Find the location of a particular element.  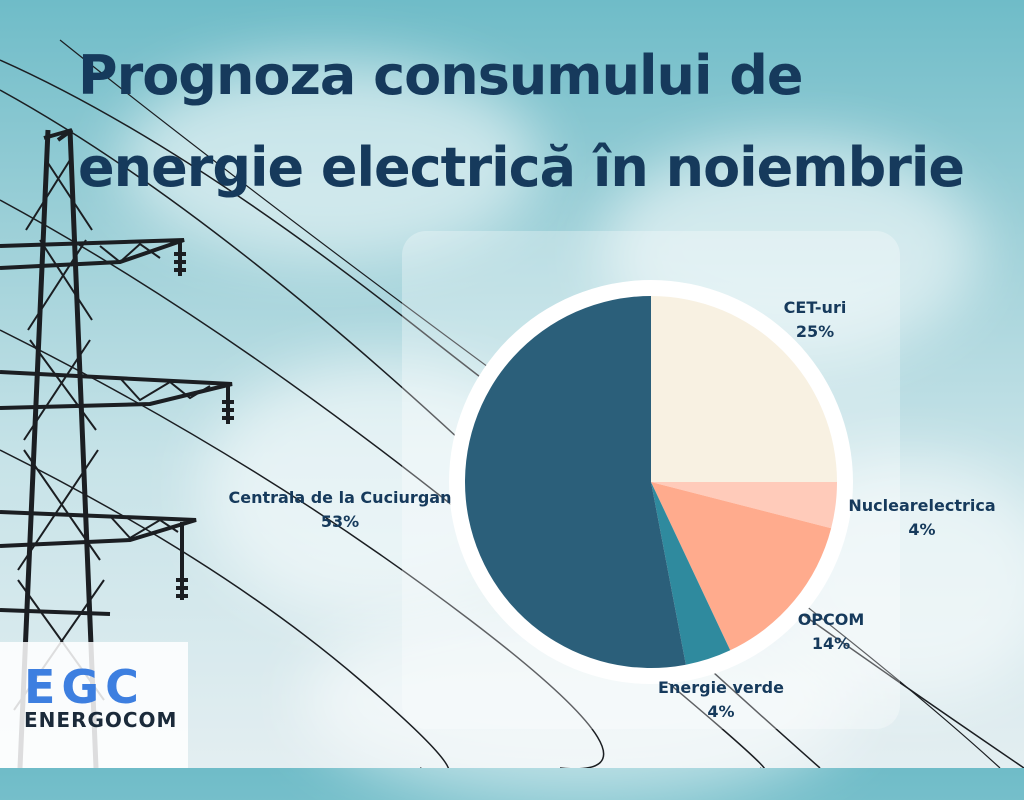

pie-slice-nuclearelectrica is located at coordinates (744, 505).